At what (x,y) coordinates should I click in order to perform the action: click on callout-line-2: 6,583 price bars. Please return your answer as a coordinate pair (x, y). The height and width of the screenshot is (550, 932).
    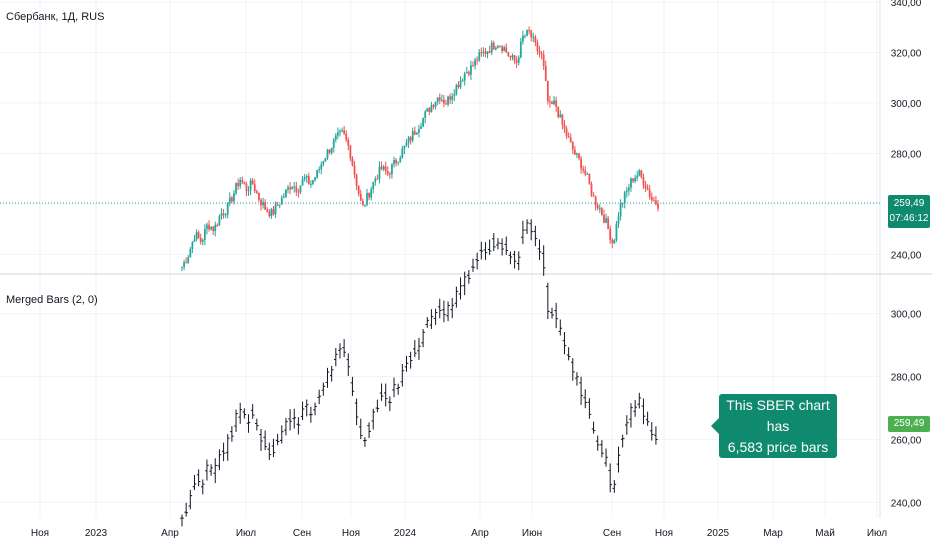
    Looking at the image, I should click on (778, 446).